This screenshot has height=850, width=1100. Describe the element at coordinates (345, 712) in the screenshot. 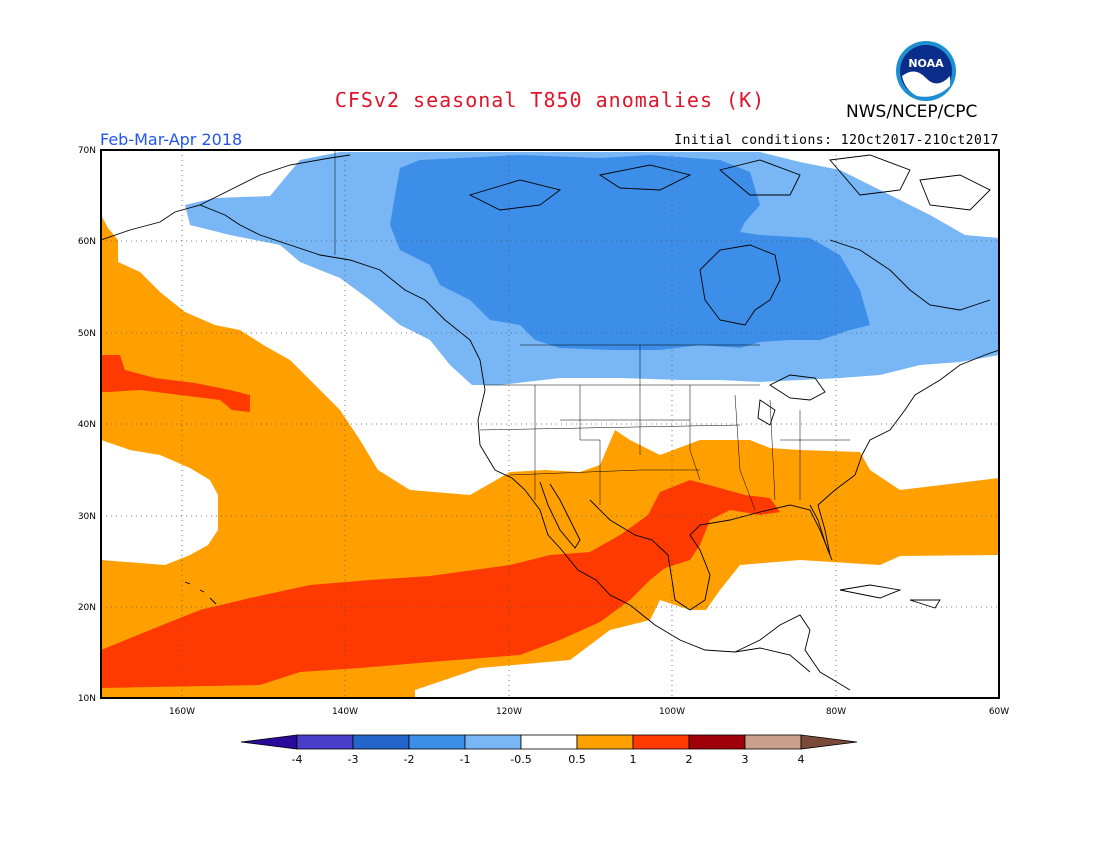

I see `lon-tick-140w: 140W` at that location.